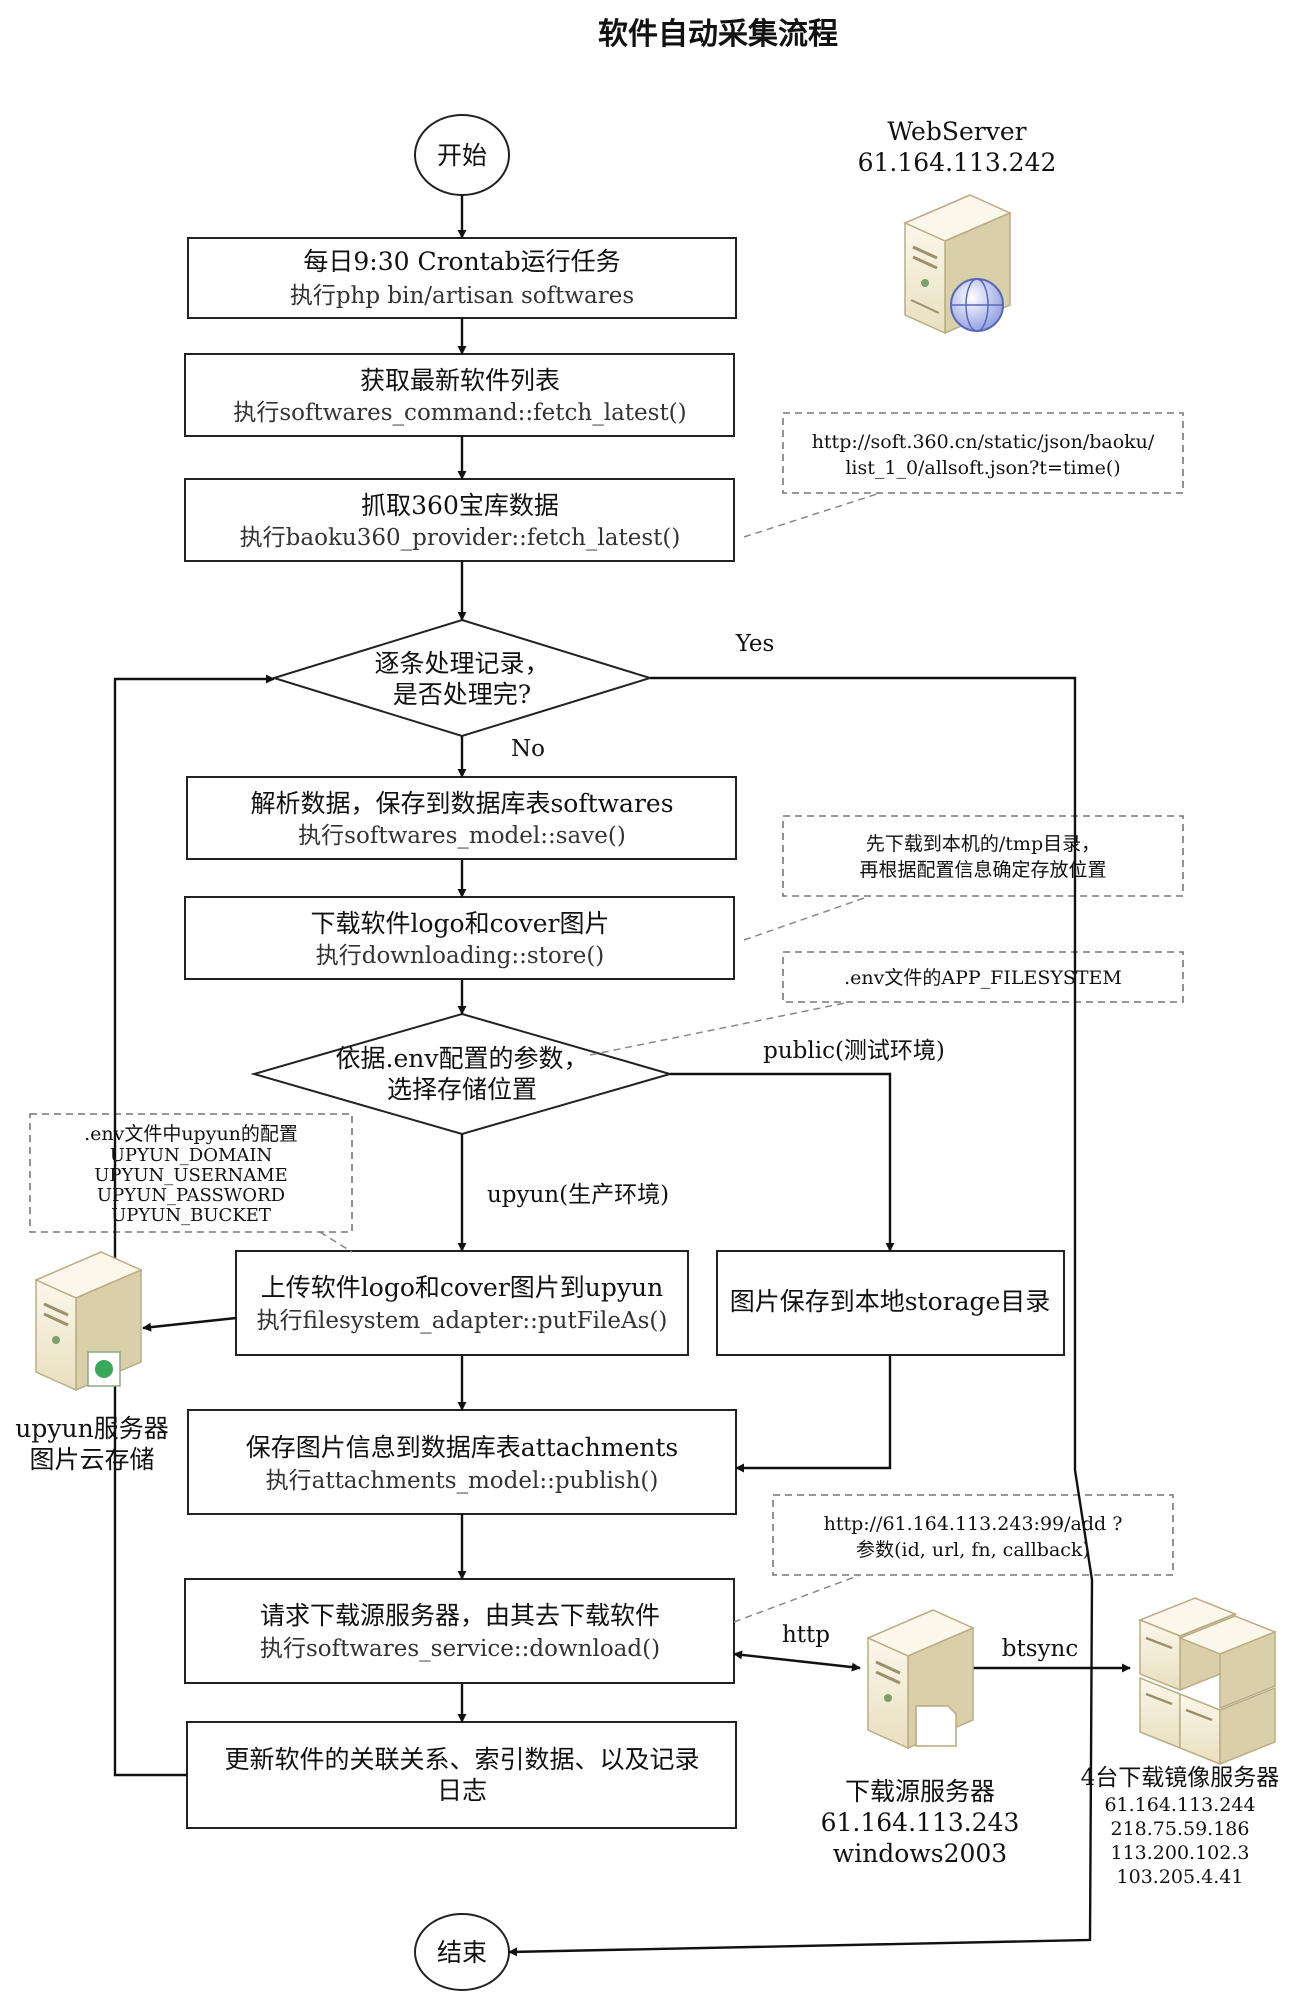 This screenshot has height=2012, width=1298. What do you see at coordinates (91, 1459) in the screenshot?
I see `upyun-server-line2: 图片云存储` at bounding box center [91, 1459].